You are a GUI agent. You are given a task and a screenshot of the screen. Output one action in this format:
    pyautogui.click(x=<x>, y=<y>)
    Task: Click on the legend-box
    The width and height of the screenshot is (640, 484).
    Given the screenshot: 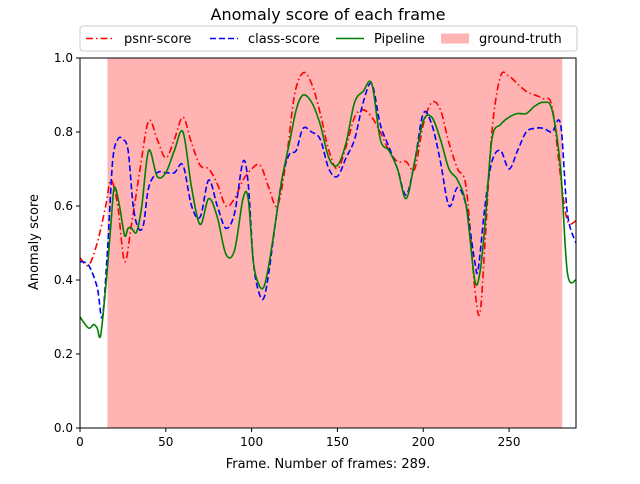 What is the action you would take?
    pyautogui.click(x=328, y=38)
    